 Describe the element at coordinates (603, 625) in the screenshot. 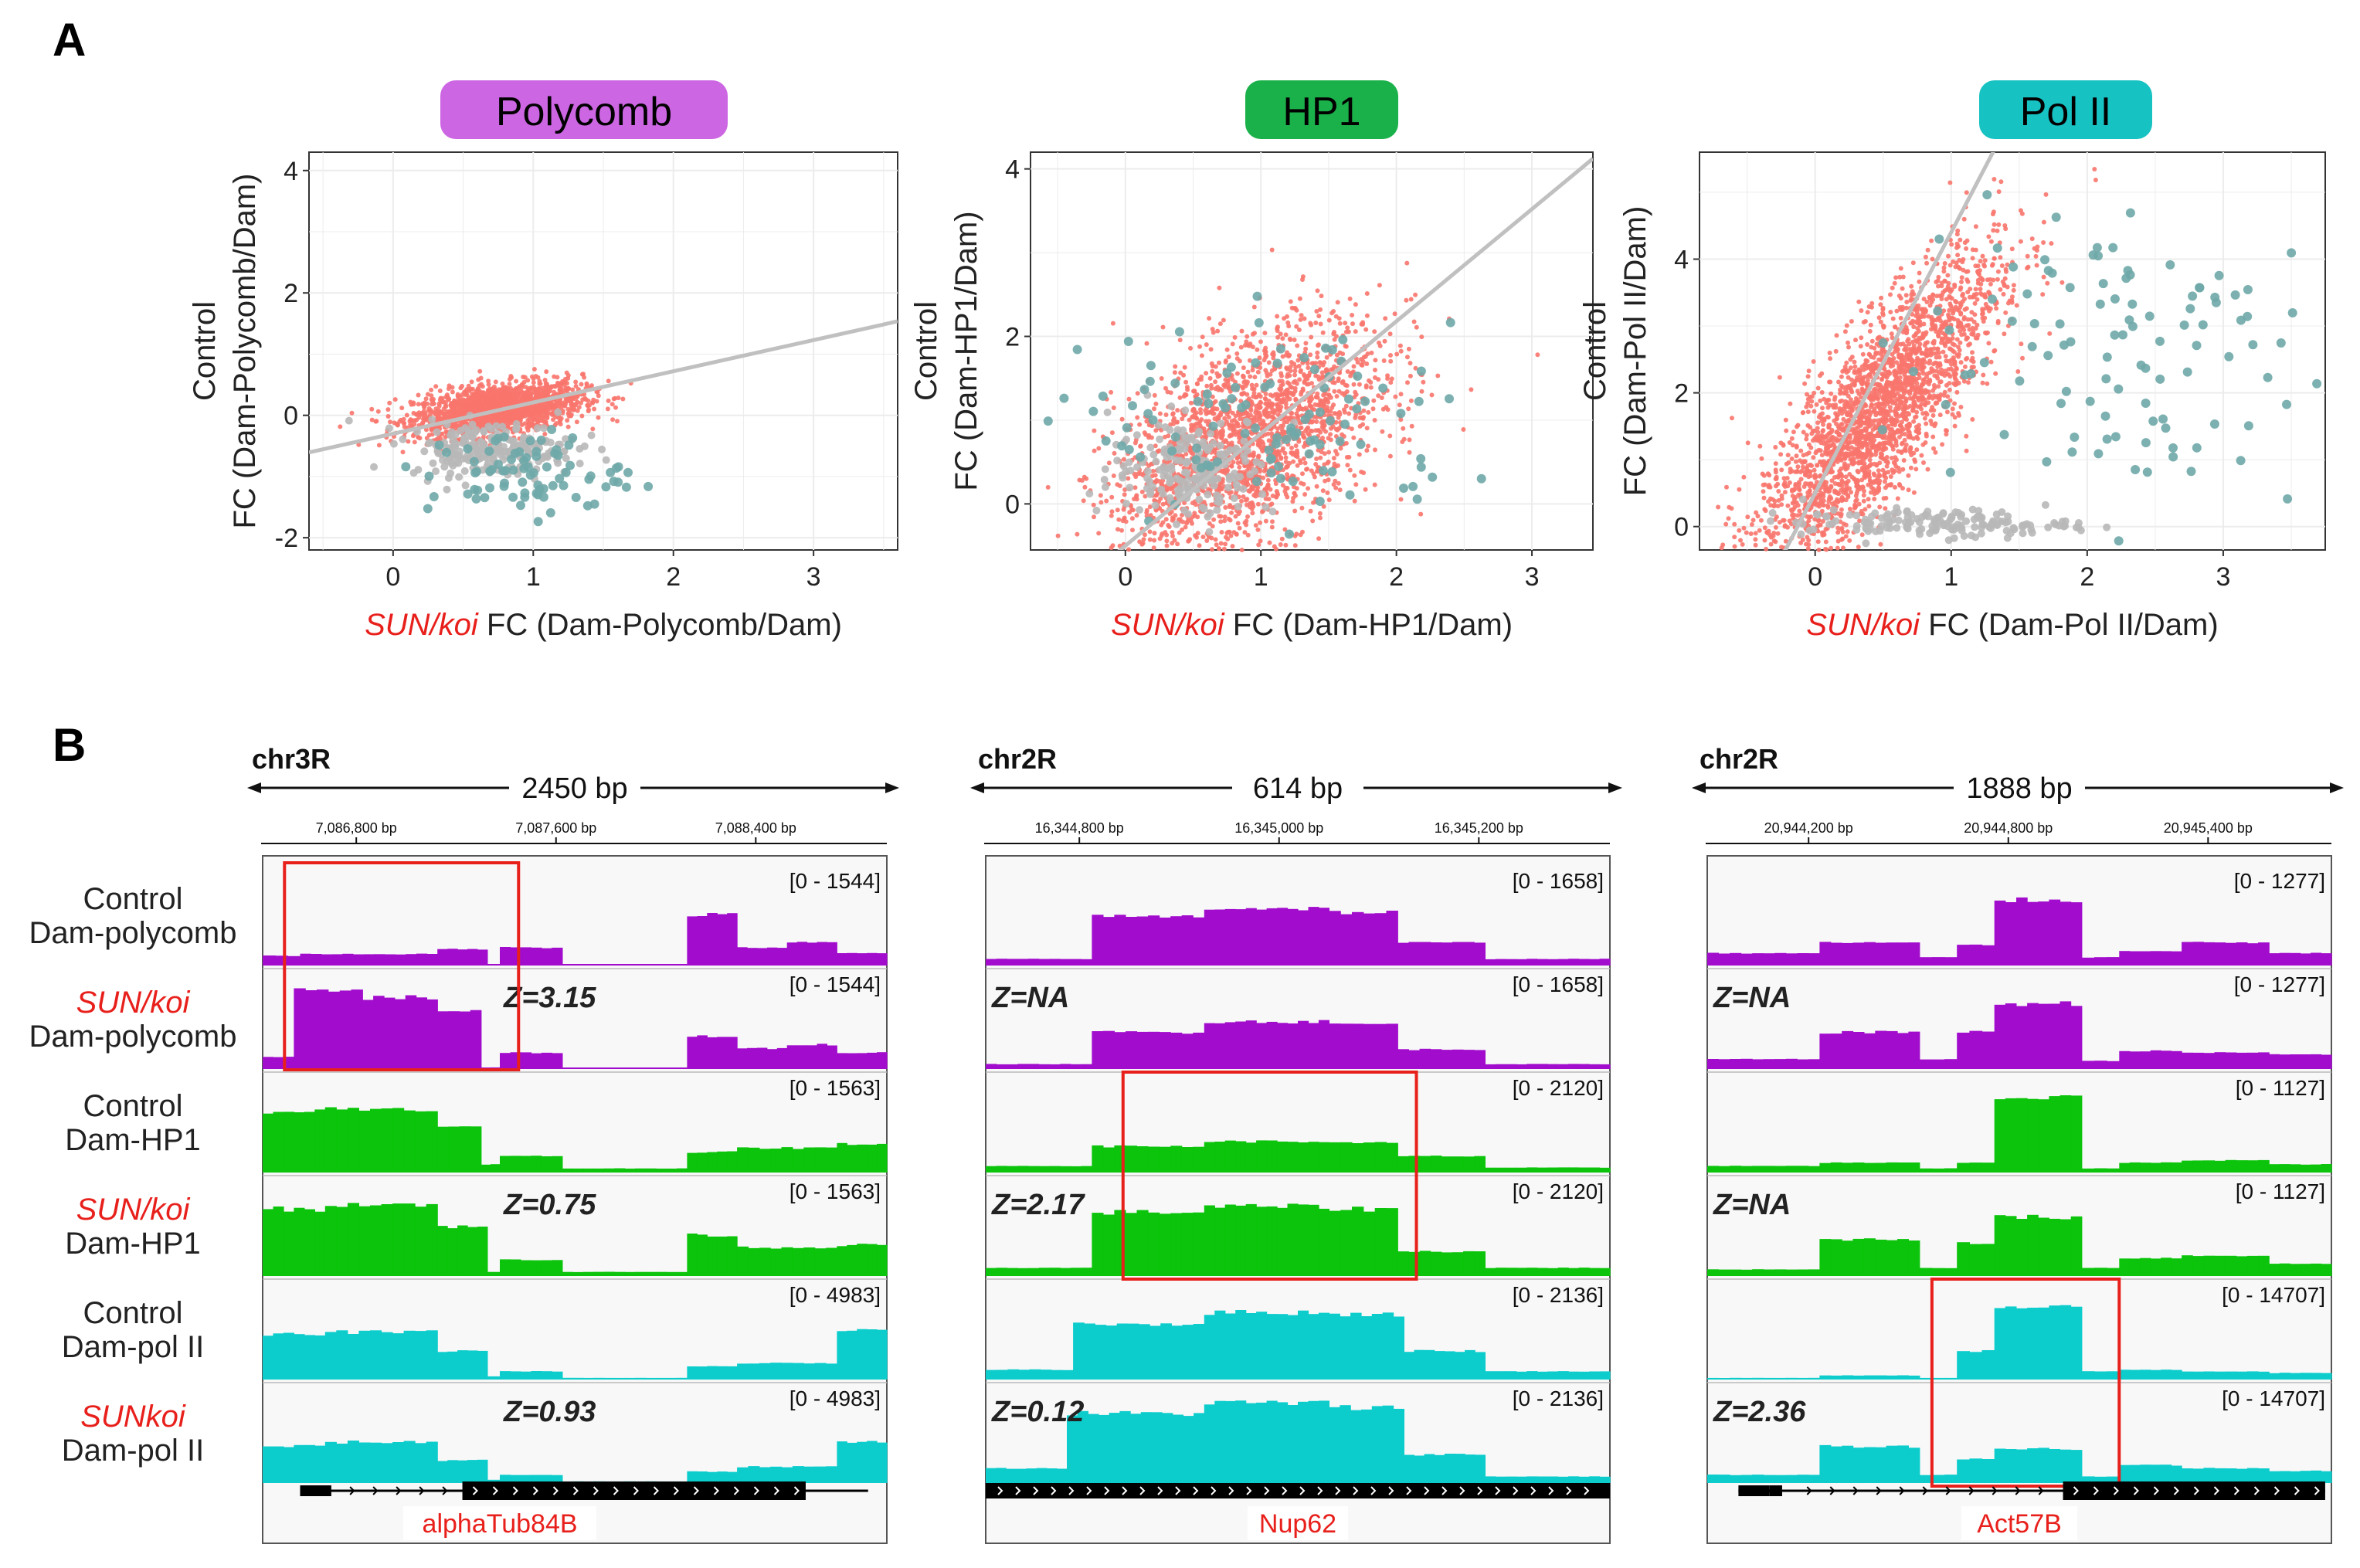

I see `x-axis-label: SUN/koi FC (Dam-Polycomb/Dam)` at that location.